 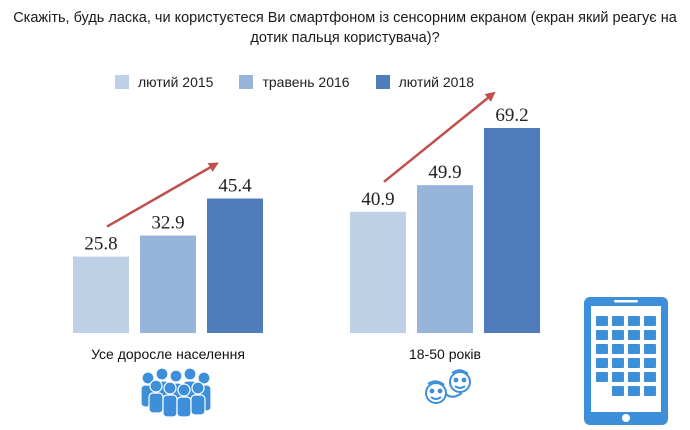 I want to click on legend-item: лютий 2018, so click(x=425, y=82).